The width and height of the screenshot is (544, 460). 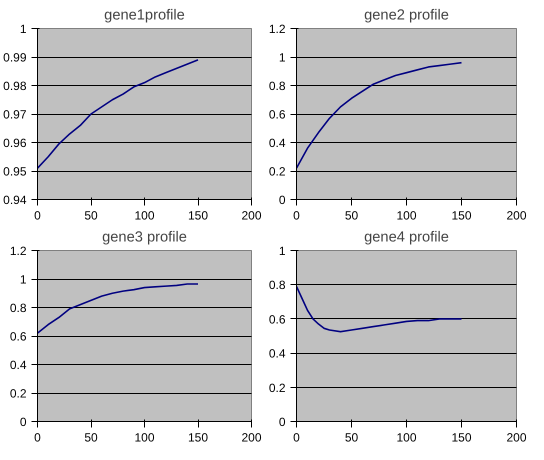 What do you see at coordinates (406, 16) in the screenshot?
I see `chart-title: gene2 profile` at bounding box center [406, 16].